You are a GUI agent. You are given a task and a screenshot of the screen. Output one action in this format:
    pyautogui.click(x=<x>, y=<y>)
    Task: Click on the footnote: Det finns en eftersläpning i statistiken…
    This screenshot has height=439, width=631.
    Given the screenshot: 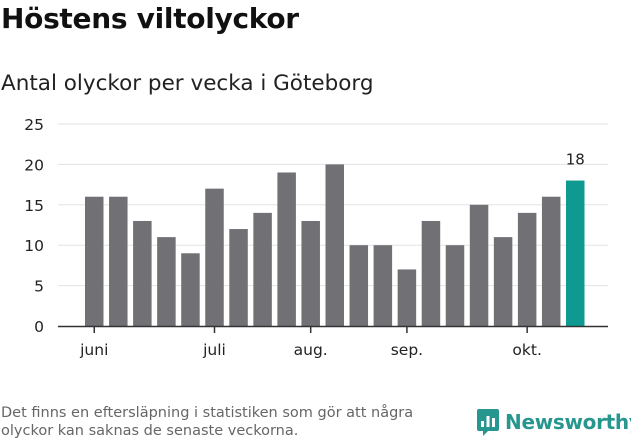 What is the action you would take?
    pyautogui.click(x=207, y=422)
    